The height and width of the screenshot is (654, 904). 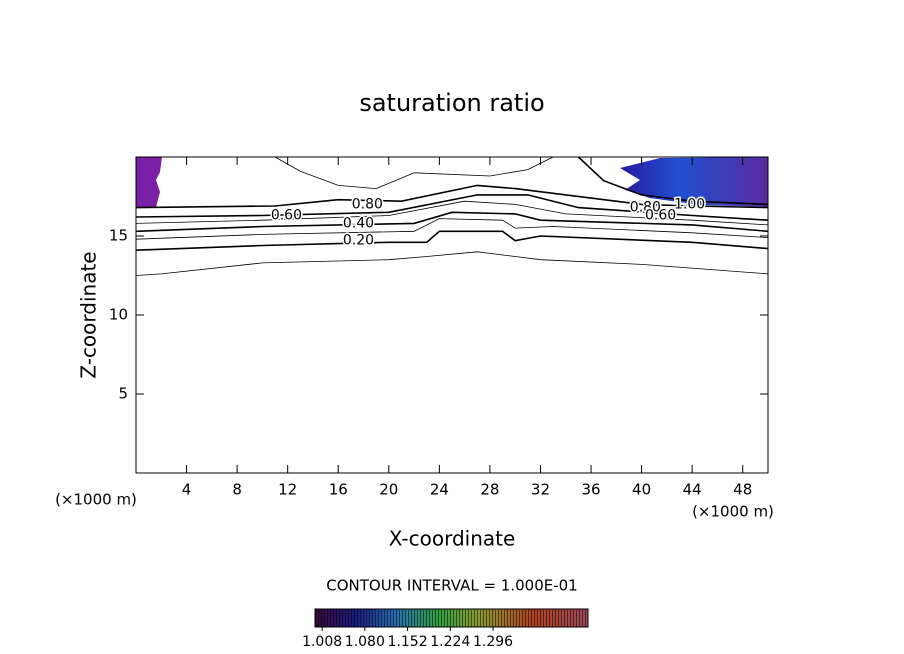 What do you see at coordinates (358, 241) in the screenshot?
I see `contour-label: 0.20` at bounding box center [358, 241].